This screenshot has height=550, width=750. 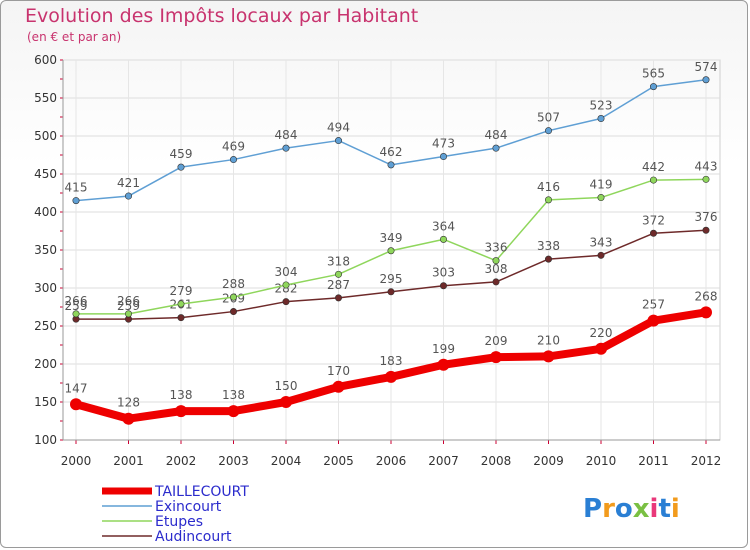 What do you see at coordinates (653, 461) in the screenshot?
I see `x-tick-label: 2011` at bounding box center [653, 461].